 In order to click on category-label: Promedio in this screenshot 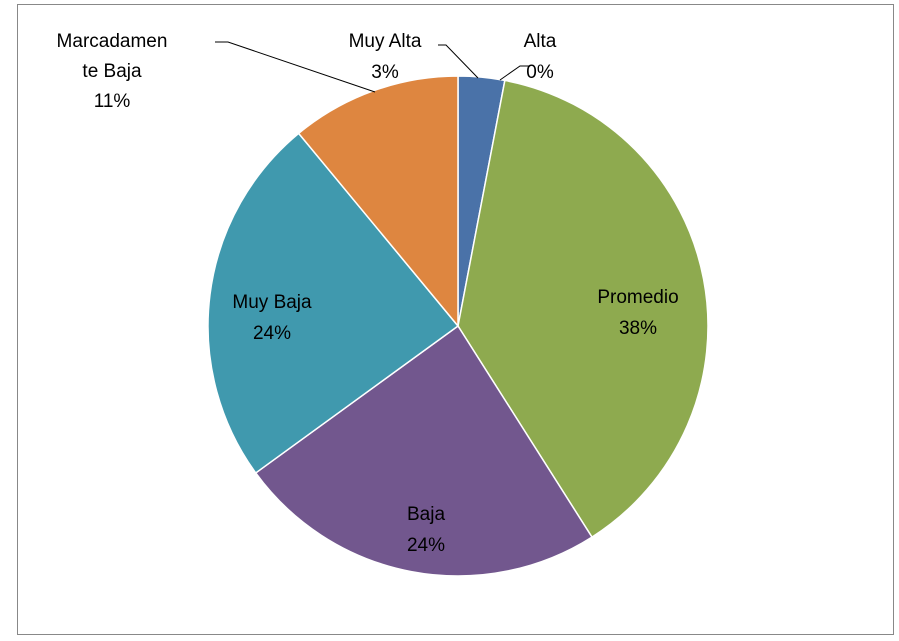, I will do `click(637, 297)`.